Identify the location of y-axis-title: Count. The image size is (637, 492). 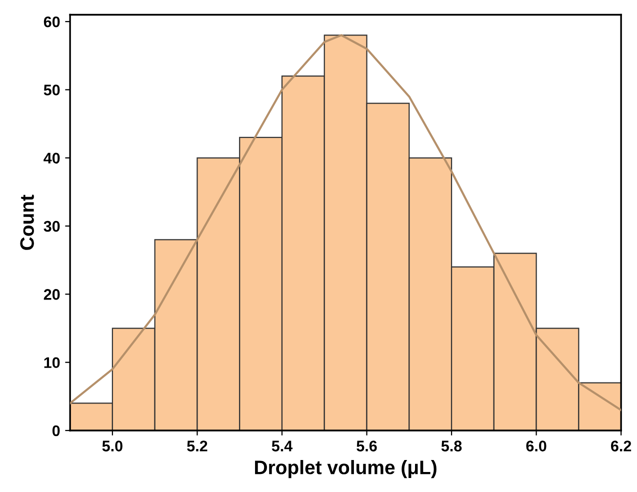
(27, 222).